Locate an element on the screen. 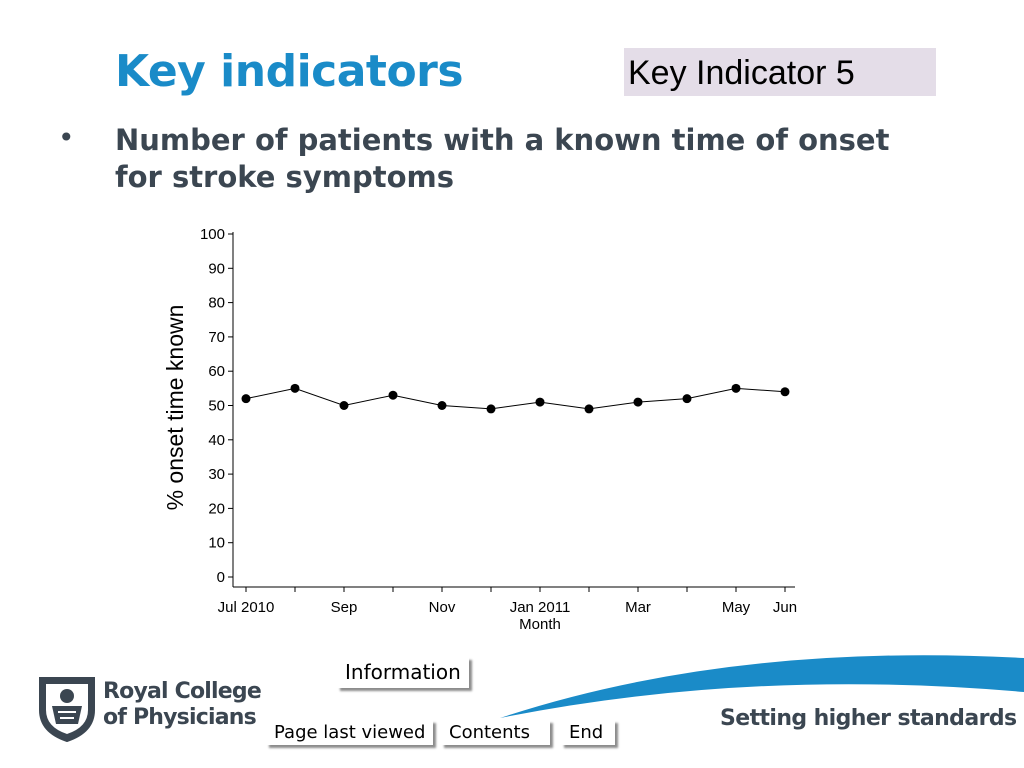 The image size is (1024, 768). y-tick-label: 70 is located at coordinates (216, 337).